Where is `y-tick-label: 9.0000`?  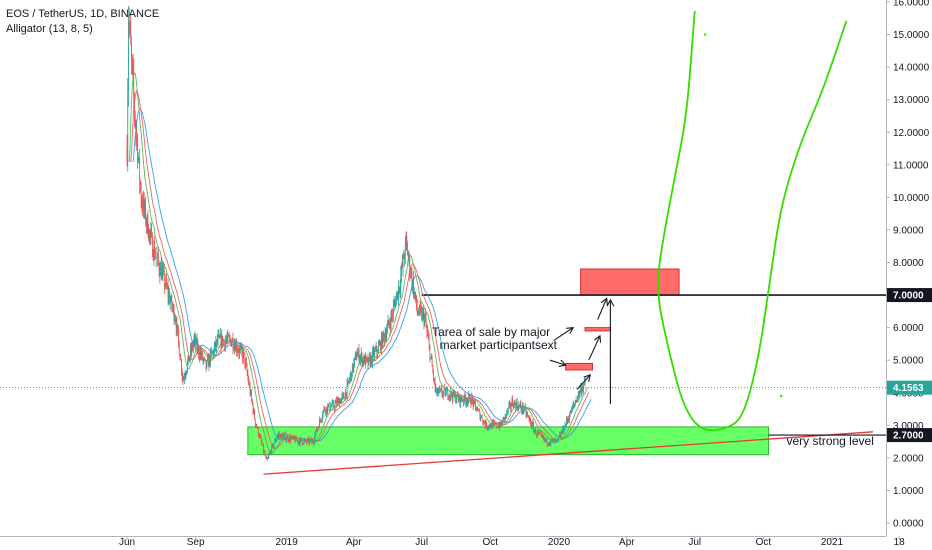
y-tick-label: 9.0000 is located at coordinates (908, 230).